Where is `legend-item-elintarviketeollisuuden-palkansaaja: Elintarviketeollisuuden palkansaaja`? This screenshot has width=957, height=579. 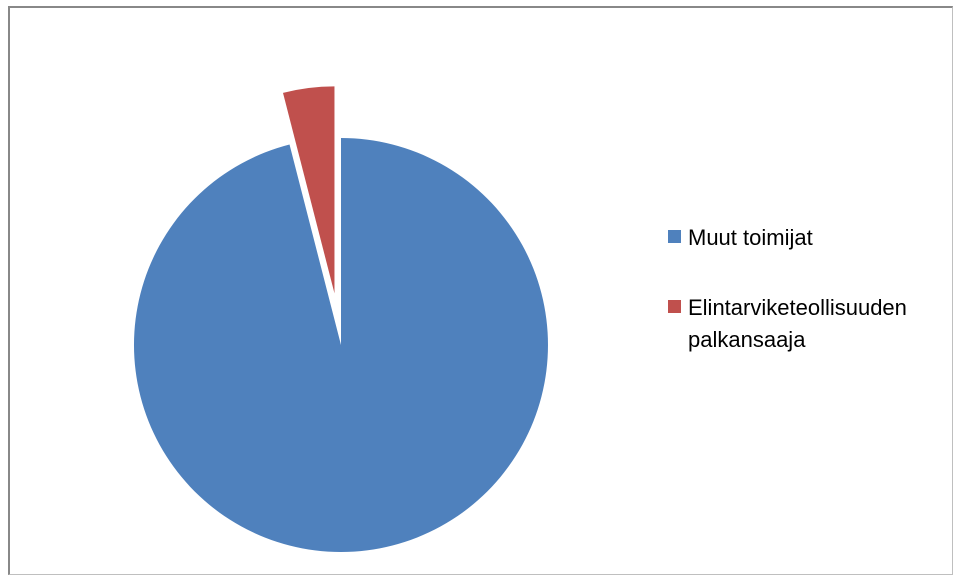 legend-item-elintarviketeollisuuden-palkansaaja: Elintarviketeollisuuden palkansaaja is located at coordinates (810, 324).